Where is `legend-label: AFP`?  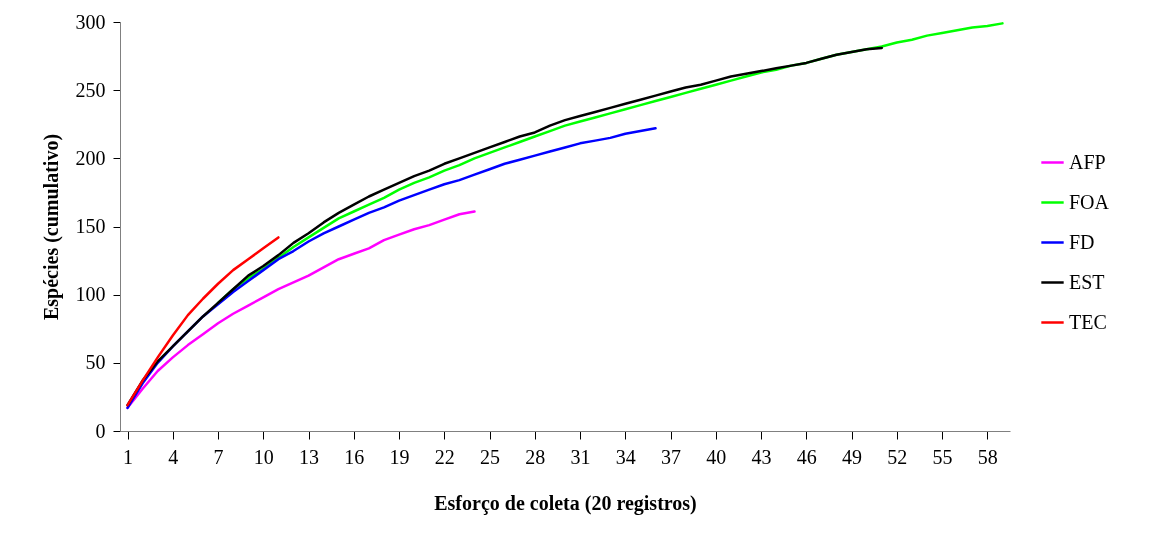
legend-label: AFP is located at coordinates (1087, 161).